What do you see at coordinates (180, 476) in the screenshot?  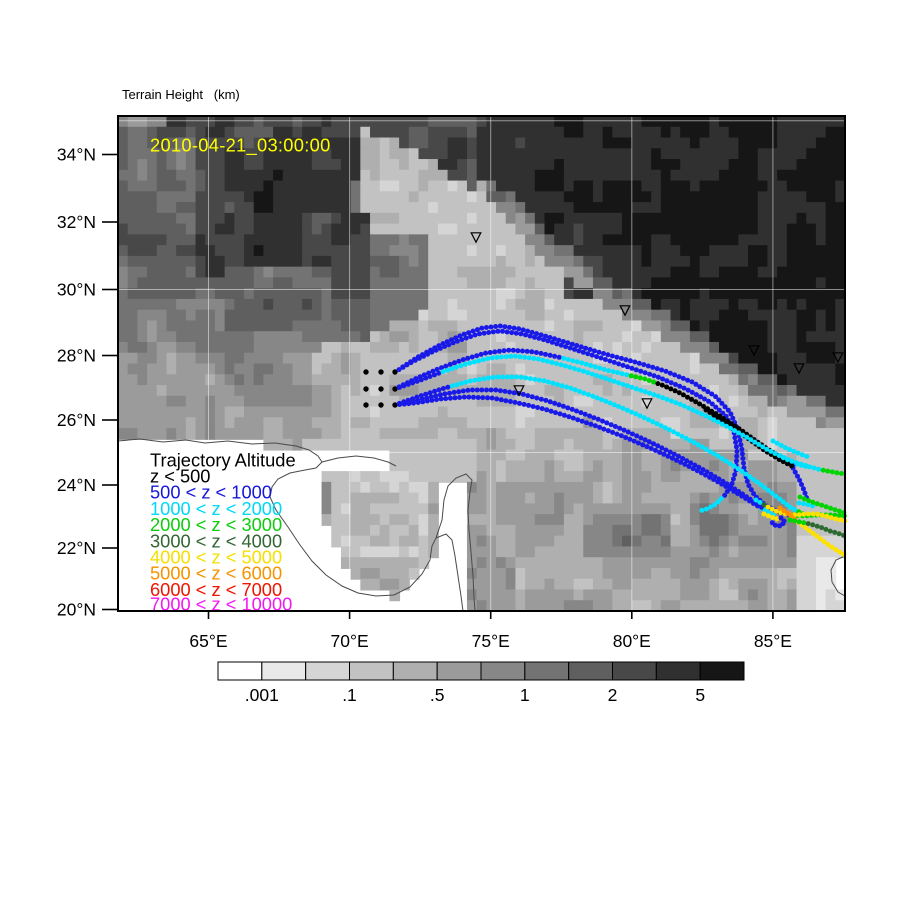 I see `svg-text: z < 500` at bounding box center [180, 476].